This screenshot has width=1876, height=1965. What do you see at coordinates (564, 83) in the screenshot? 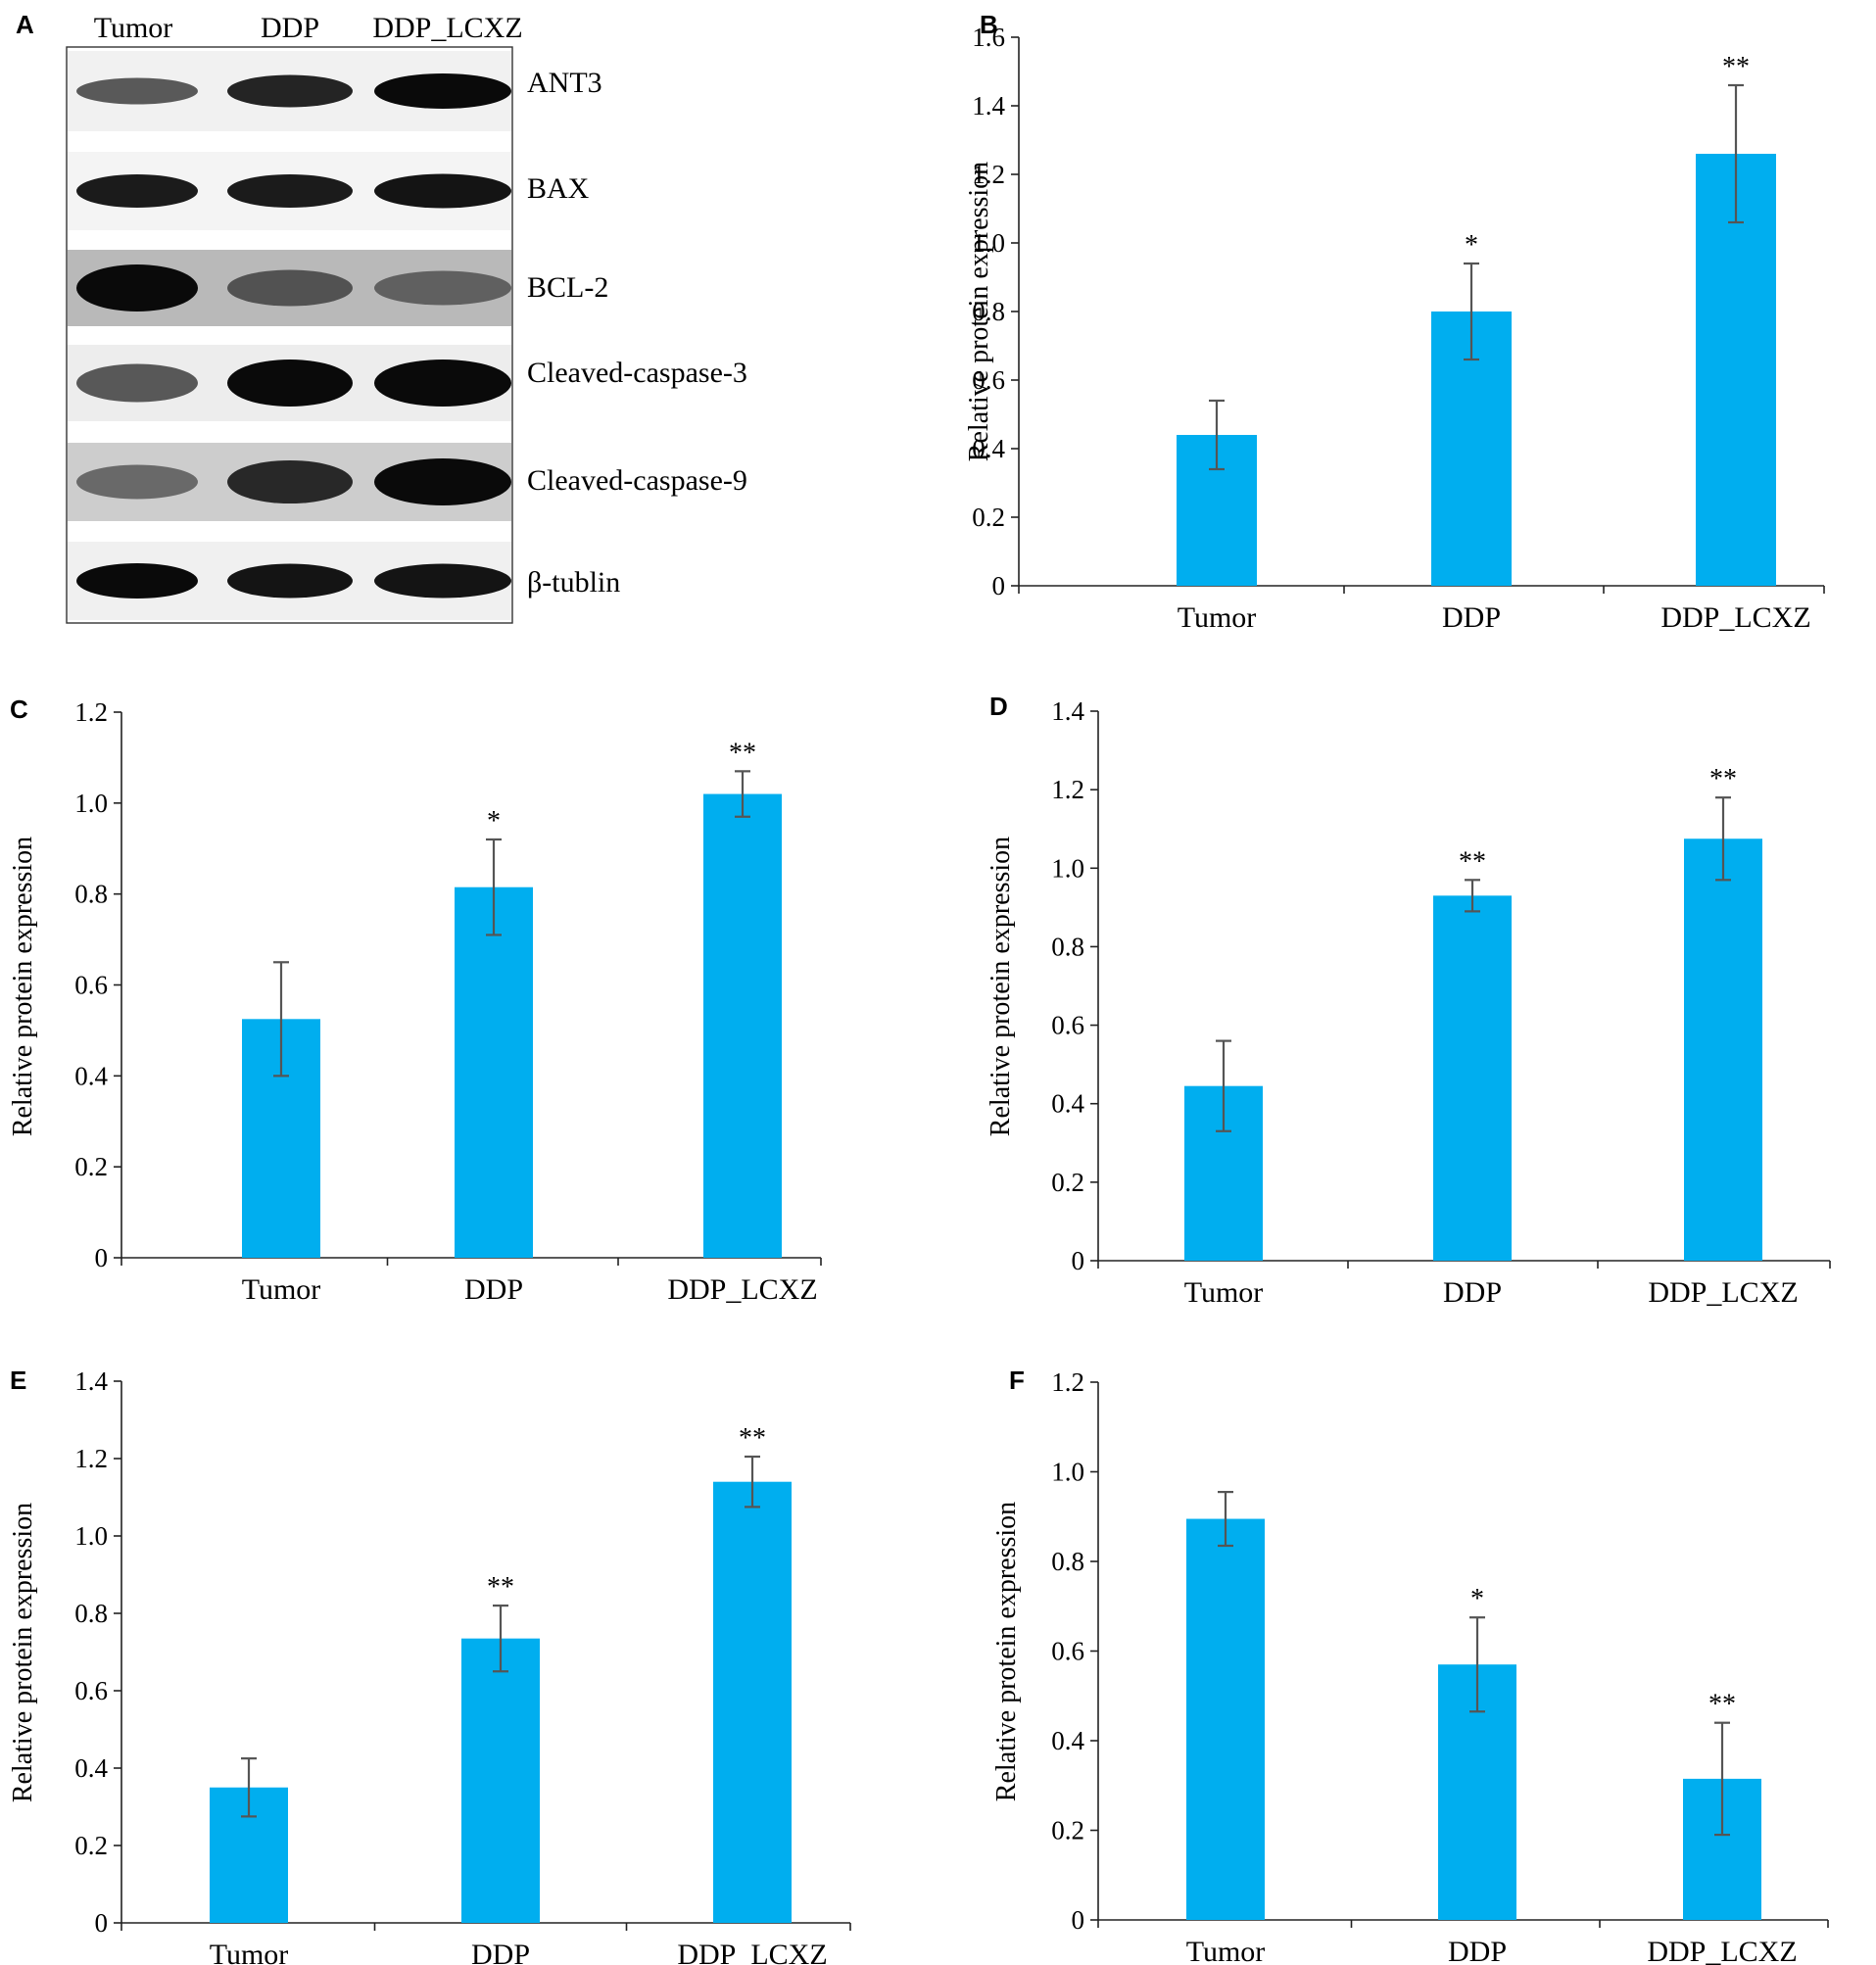
I see `blot-band-label: ANT3` at bounding box center [564, 83].